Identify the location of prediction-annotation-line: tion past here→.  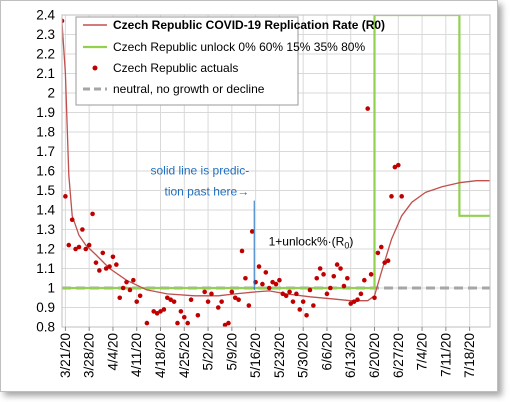
(207, 192).